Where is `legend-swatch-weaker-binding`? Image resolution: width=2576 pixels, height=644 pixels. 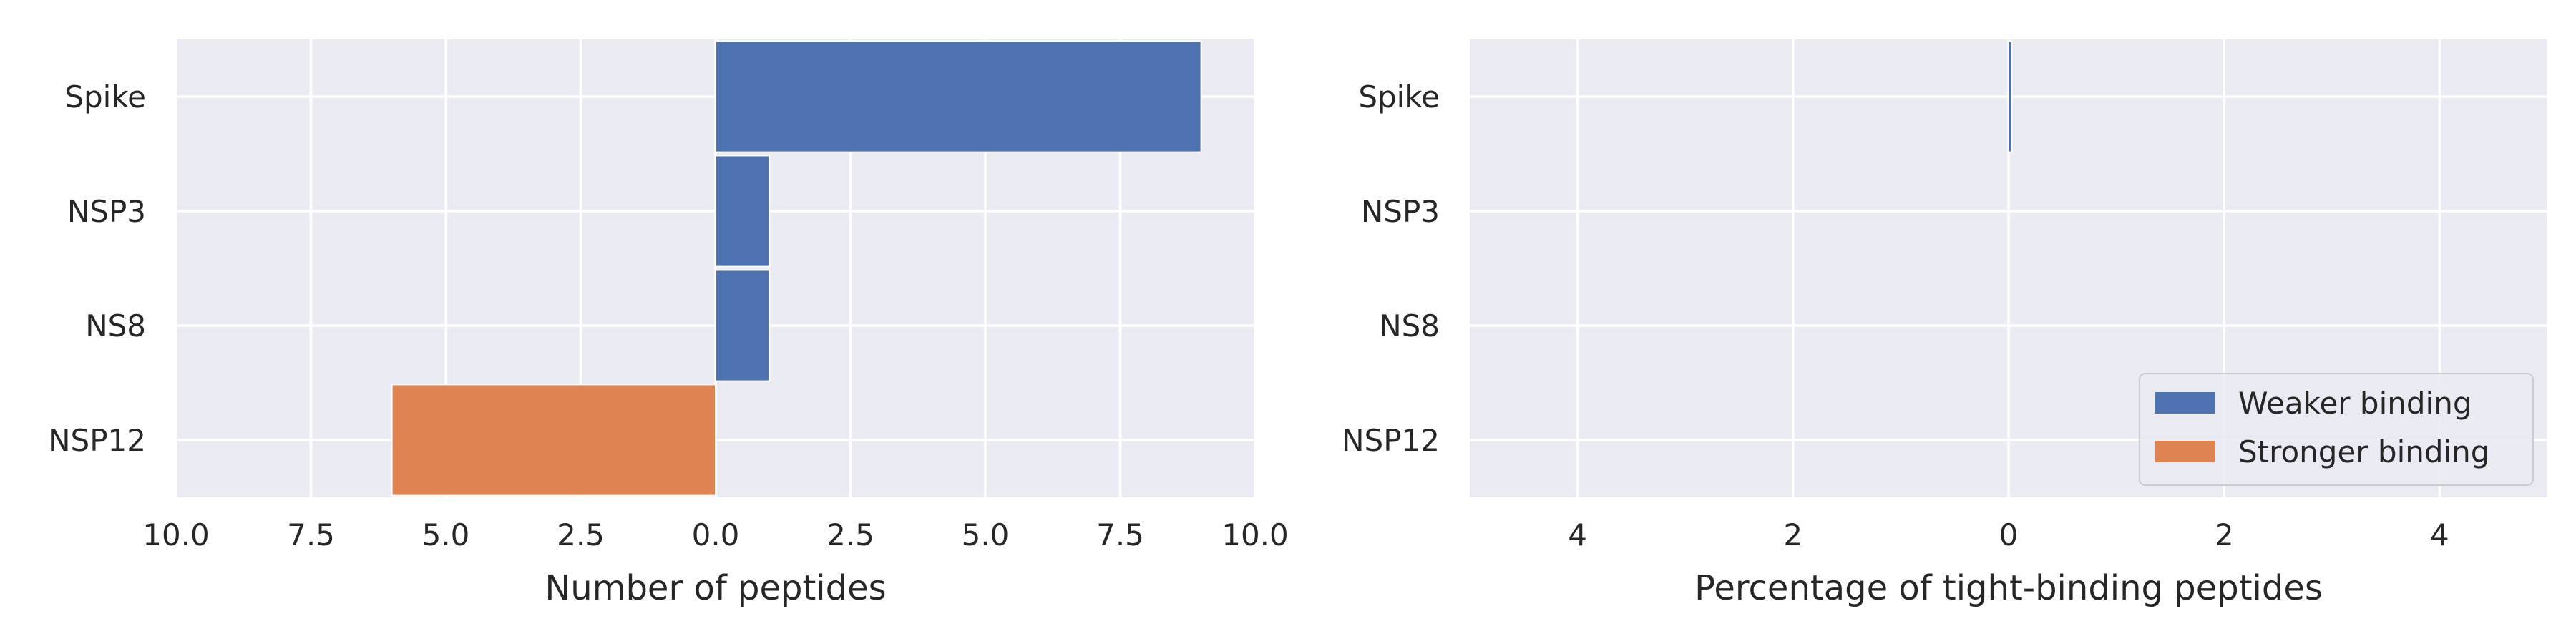
legend-swatch-weaker-binding is located at coordinates (2185, 403).